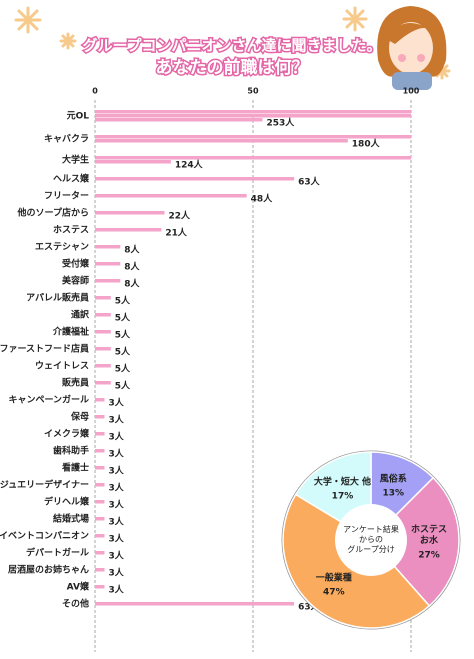  I want to click on category-label: ファーストフード店員, so click(44, 349).